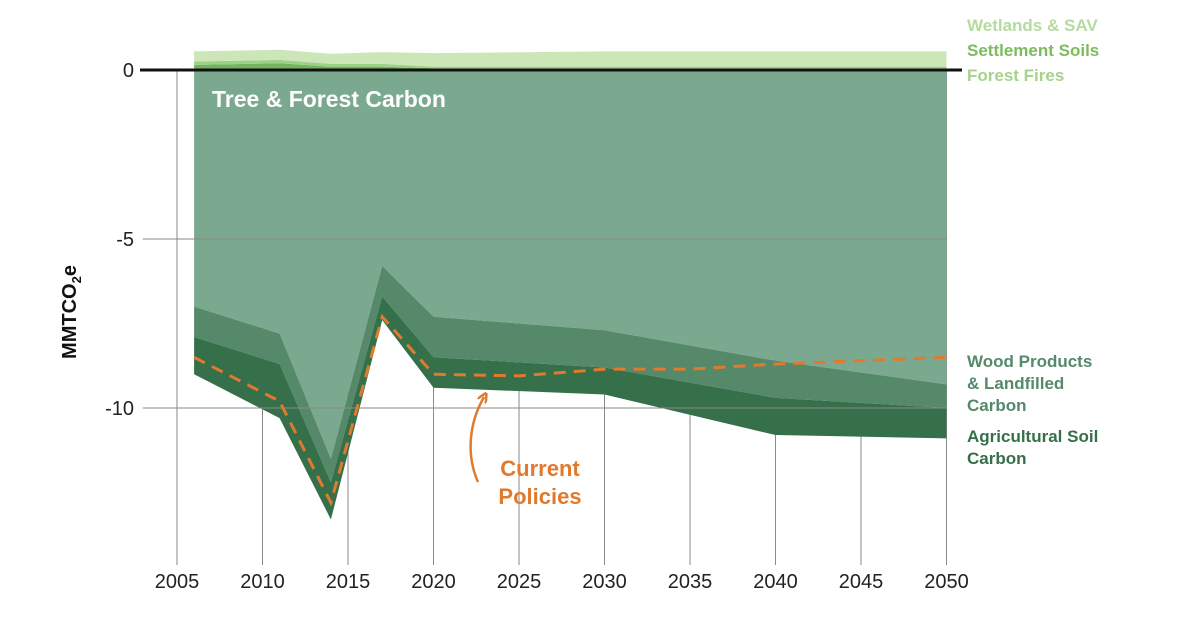  What do you see at coordinates (1029, 361) in the screenshot?
I see `legend-wood-products-line1: Wood Products` at bounding box center [1029, 361].